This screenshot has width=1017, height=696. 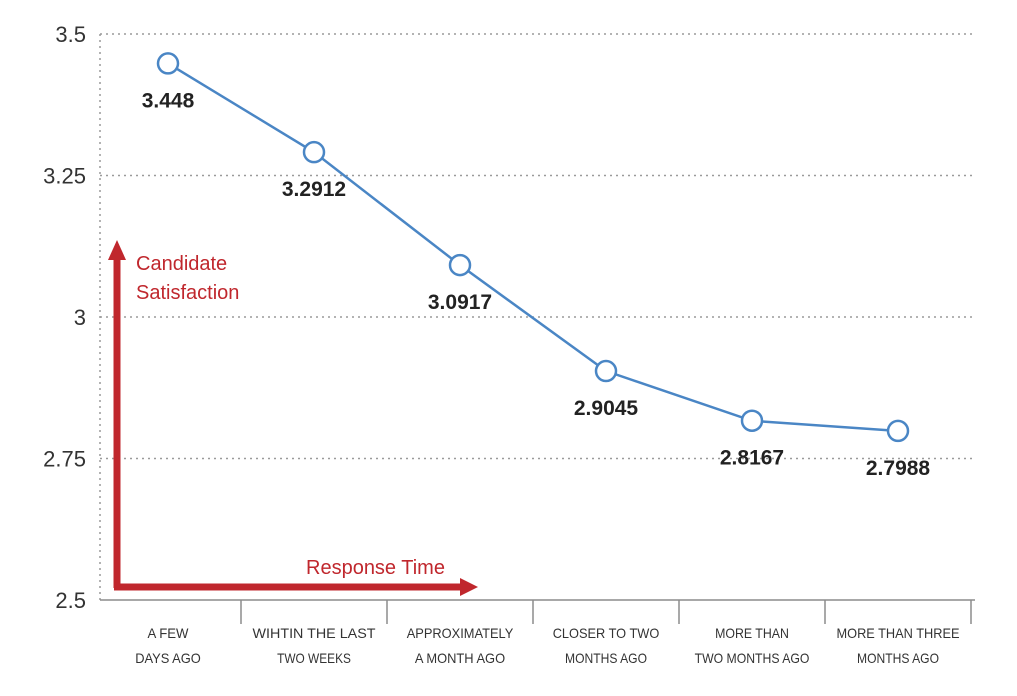 What do you see at coordinates (460, 658) in the screenshot?
I see `x-category-label: A MONTH AGO` at bounding box center [460, 658].